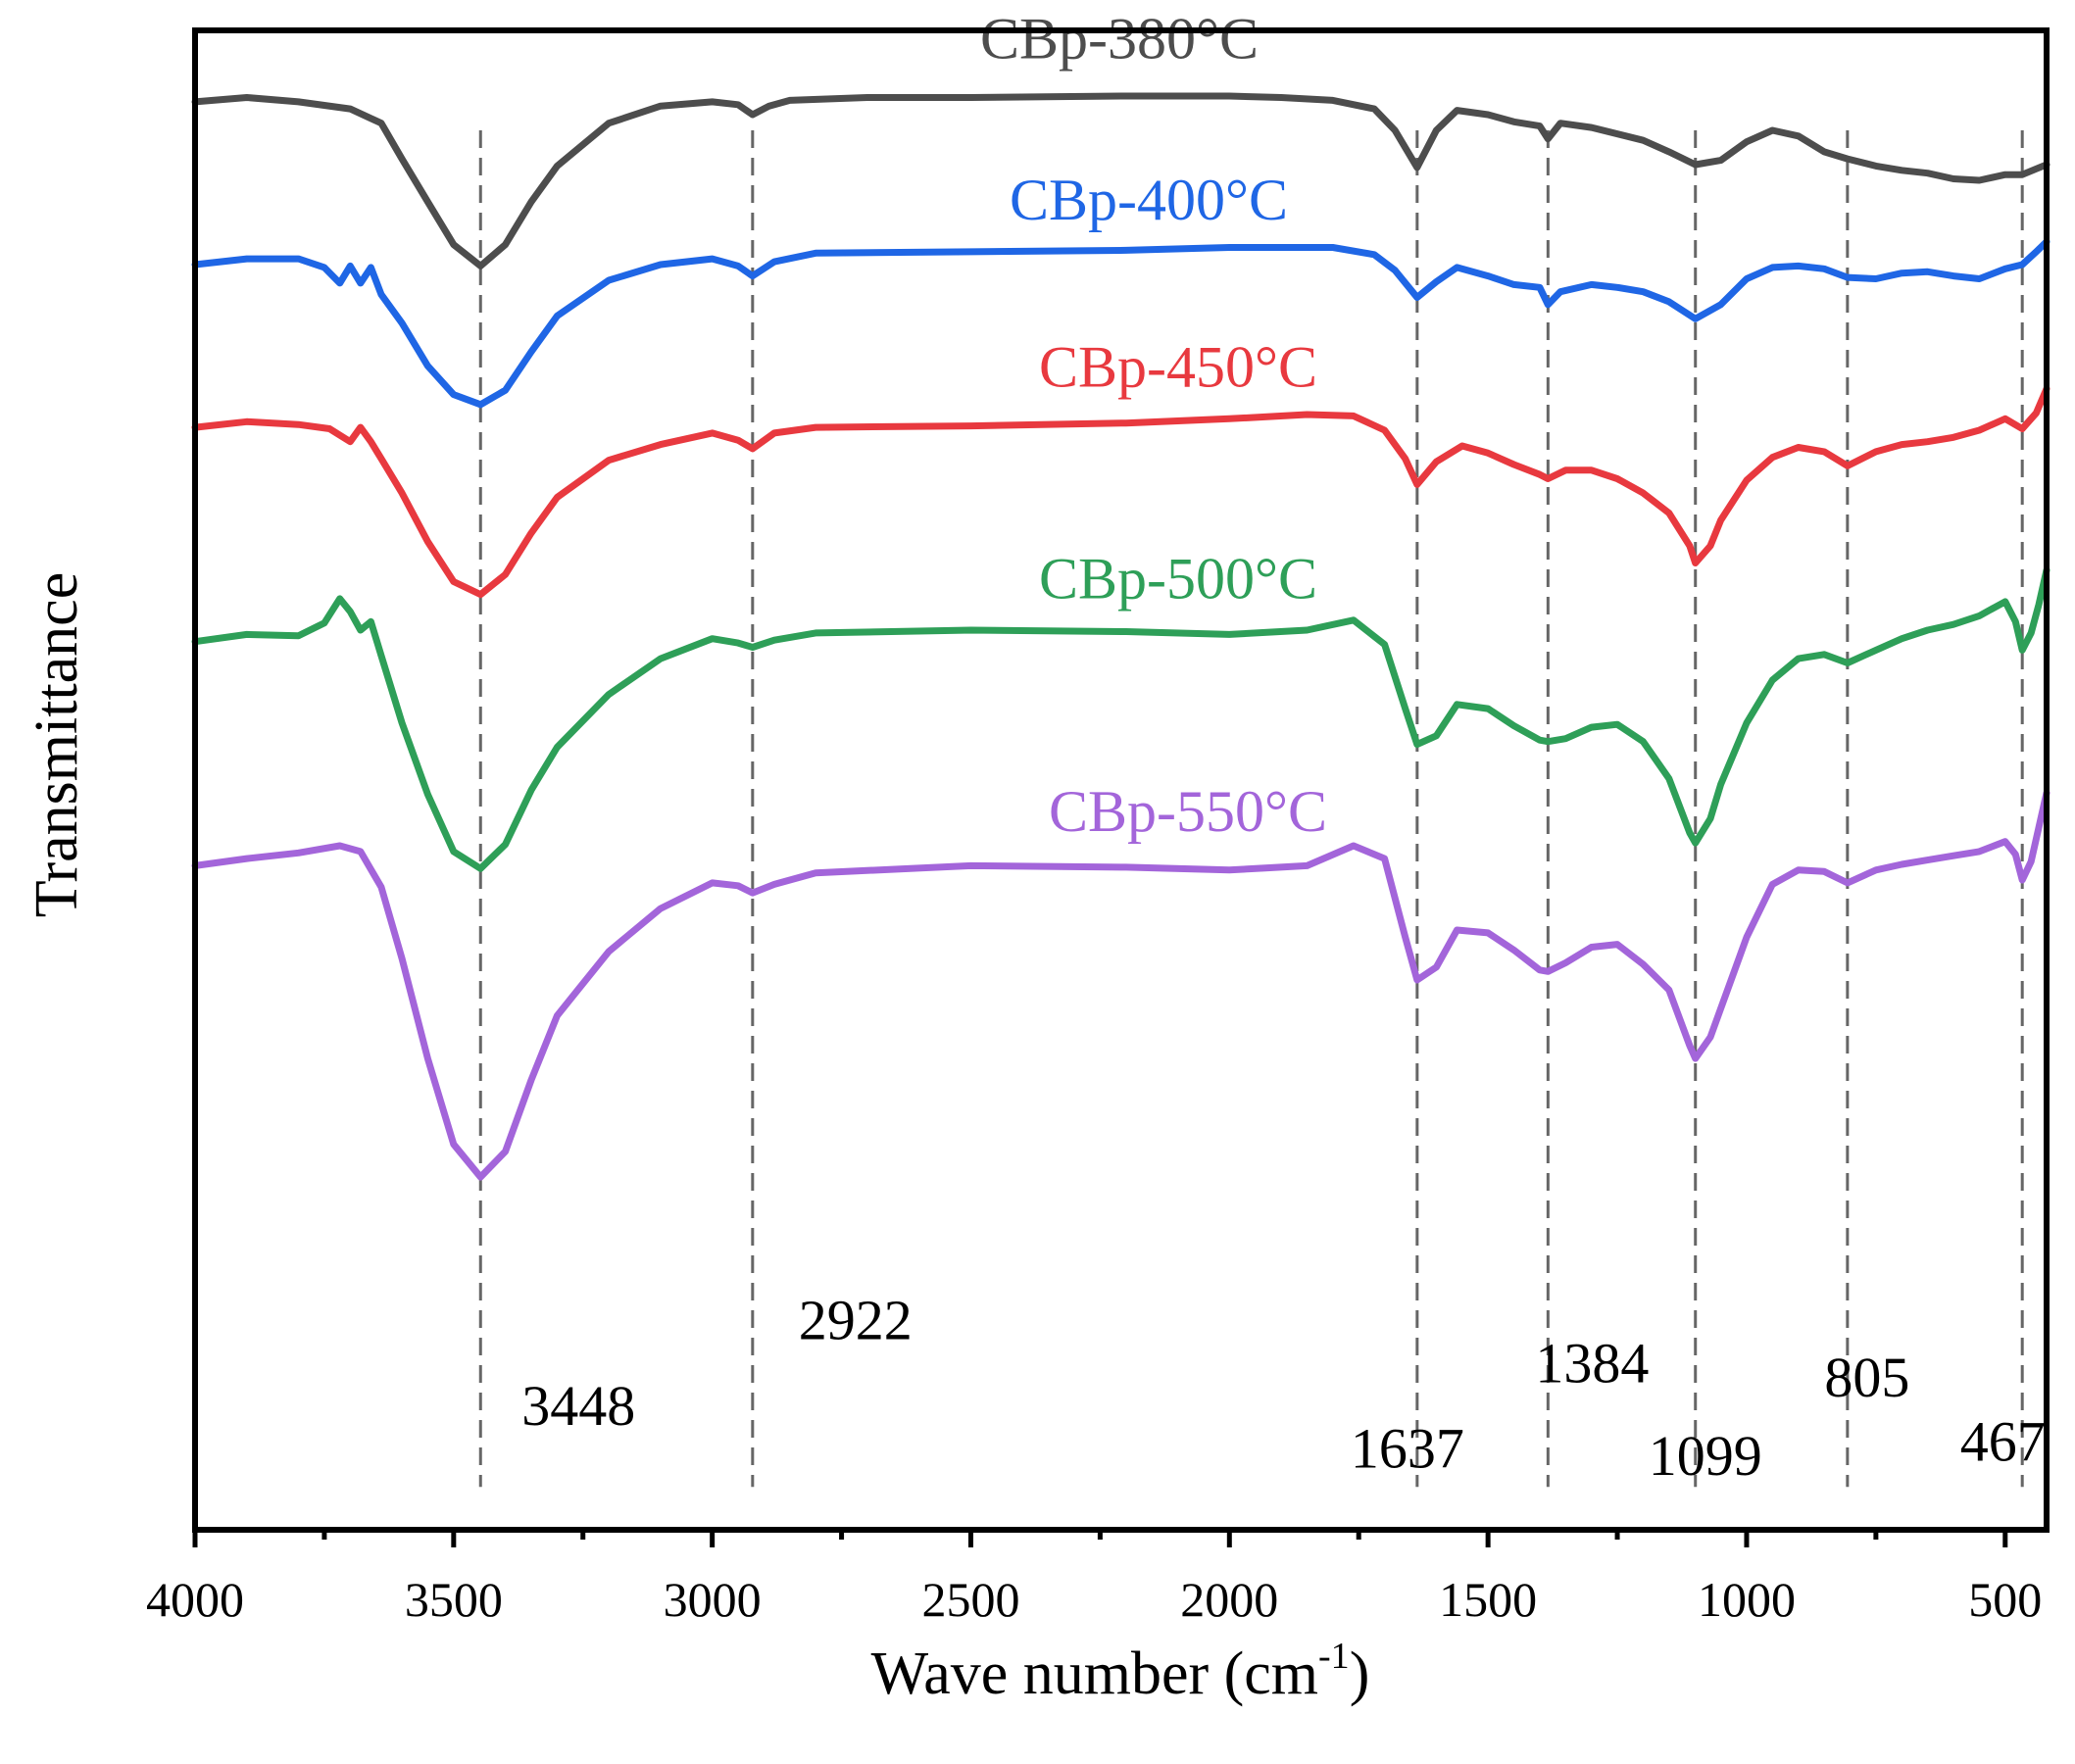  Describe the element at coordinates (57, 744) in the screenshot. I see `y-axis-title: Transmittance` at that location.